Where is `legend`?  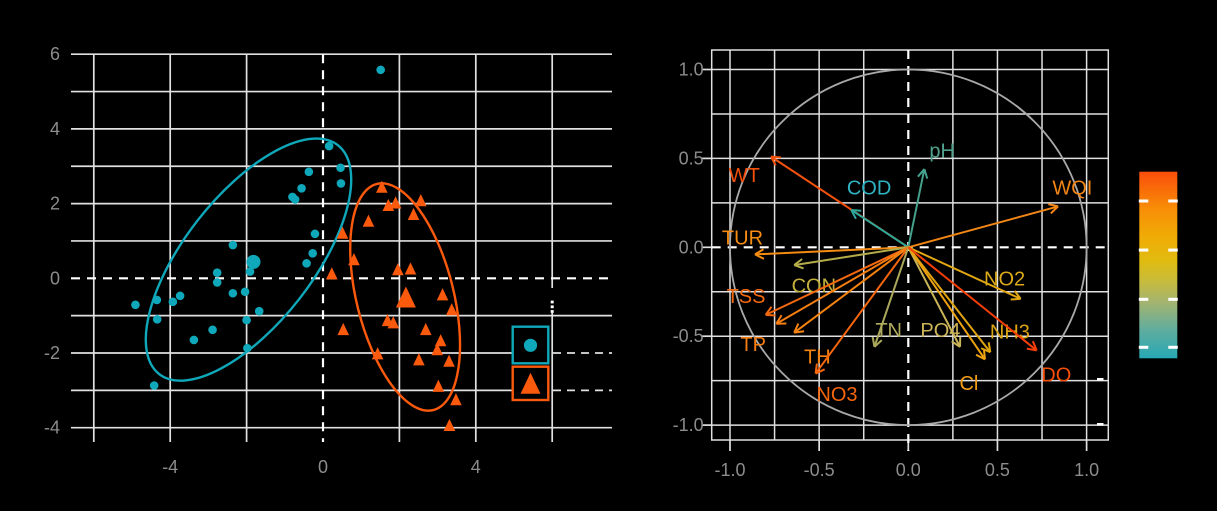
legend is located at coordinates (530, 363).